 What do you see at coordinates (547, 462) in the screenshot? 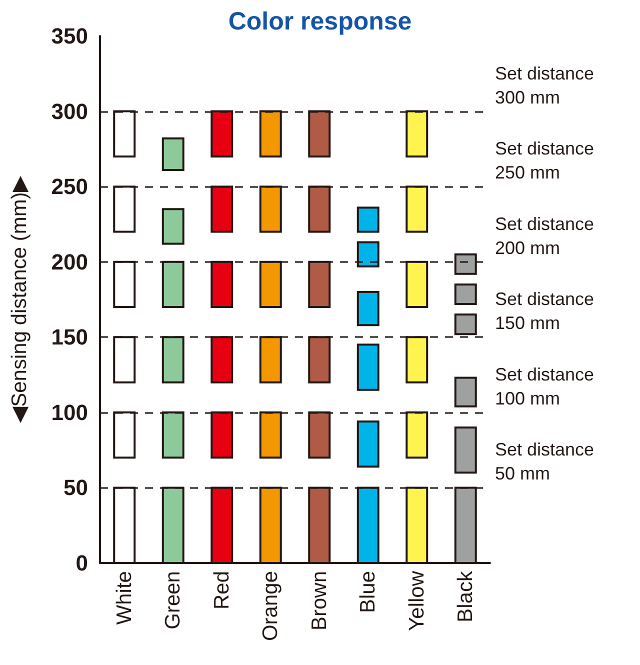
I see `ref-line-label: Set distance 50 mm` at bounding box center [547, 462].